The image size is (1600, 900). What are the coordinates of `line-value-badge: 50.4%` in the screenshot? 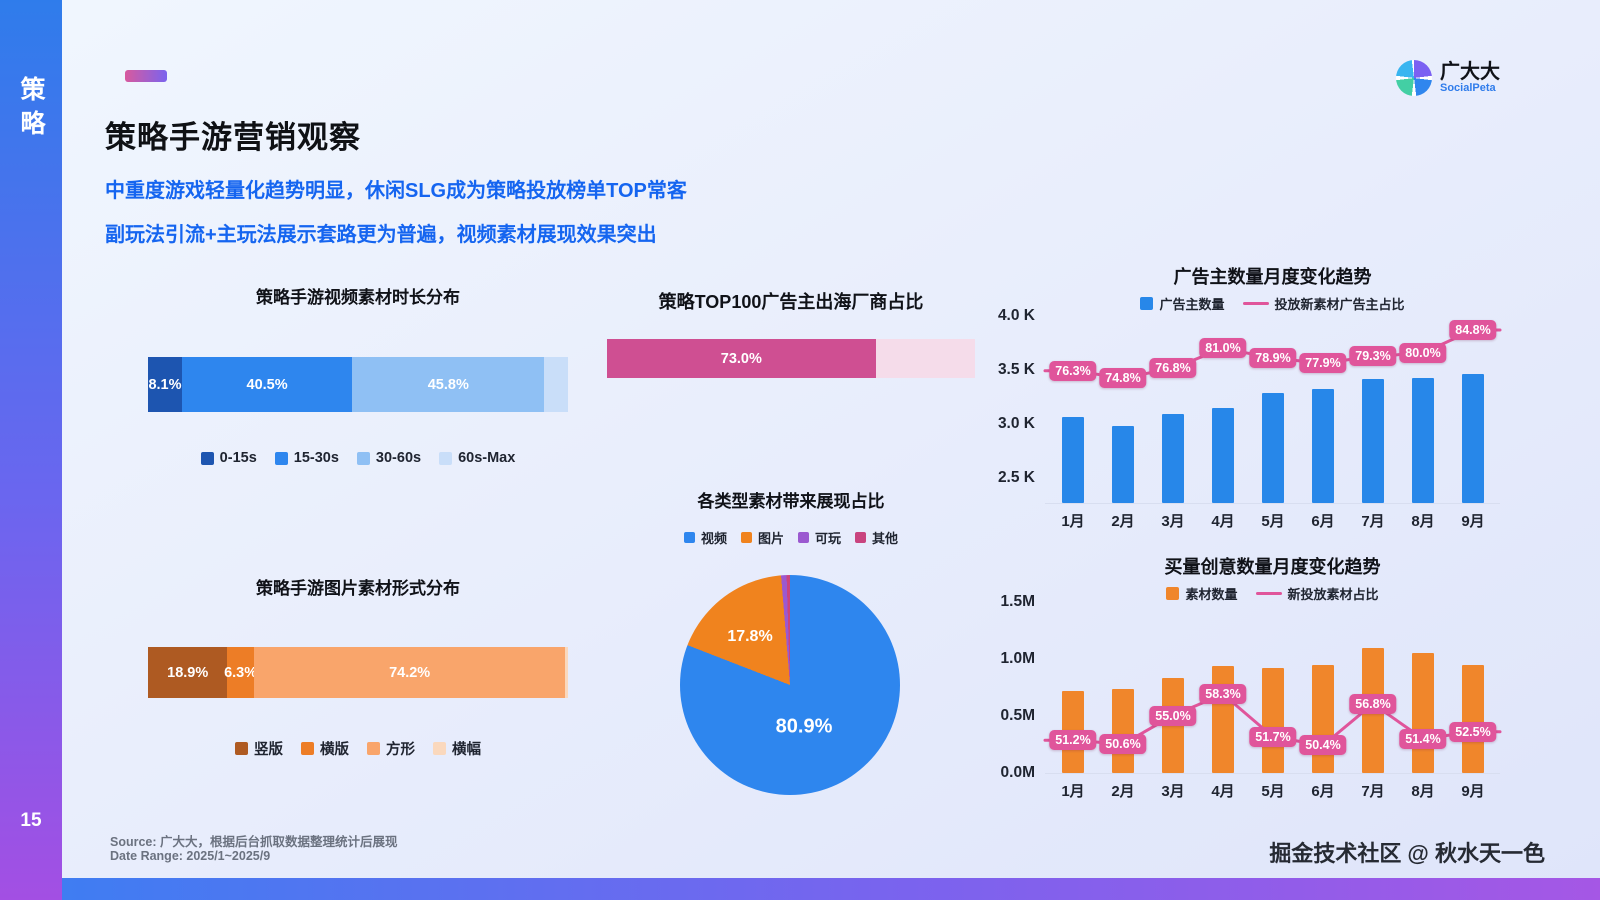 It's located at (1323, 745).